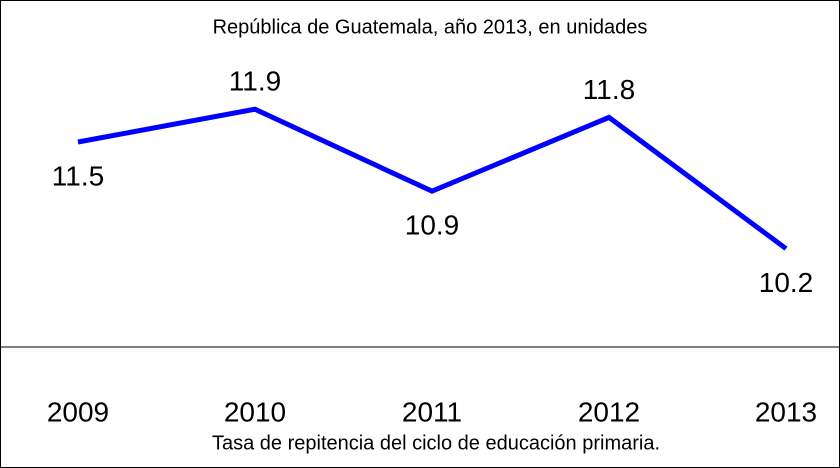 Image resolution: width=840 pixels, height=468 pixels. Describe the element at coordinates (609, 411) in the screenshot. I see `x-tick-label: 2012` at that location.